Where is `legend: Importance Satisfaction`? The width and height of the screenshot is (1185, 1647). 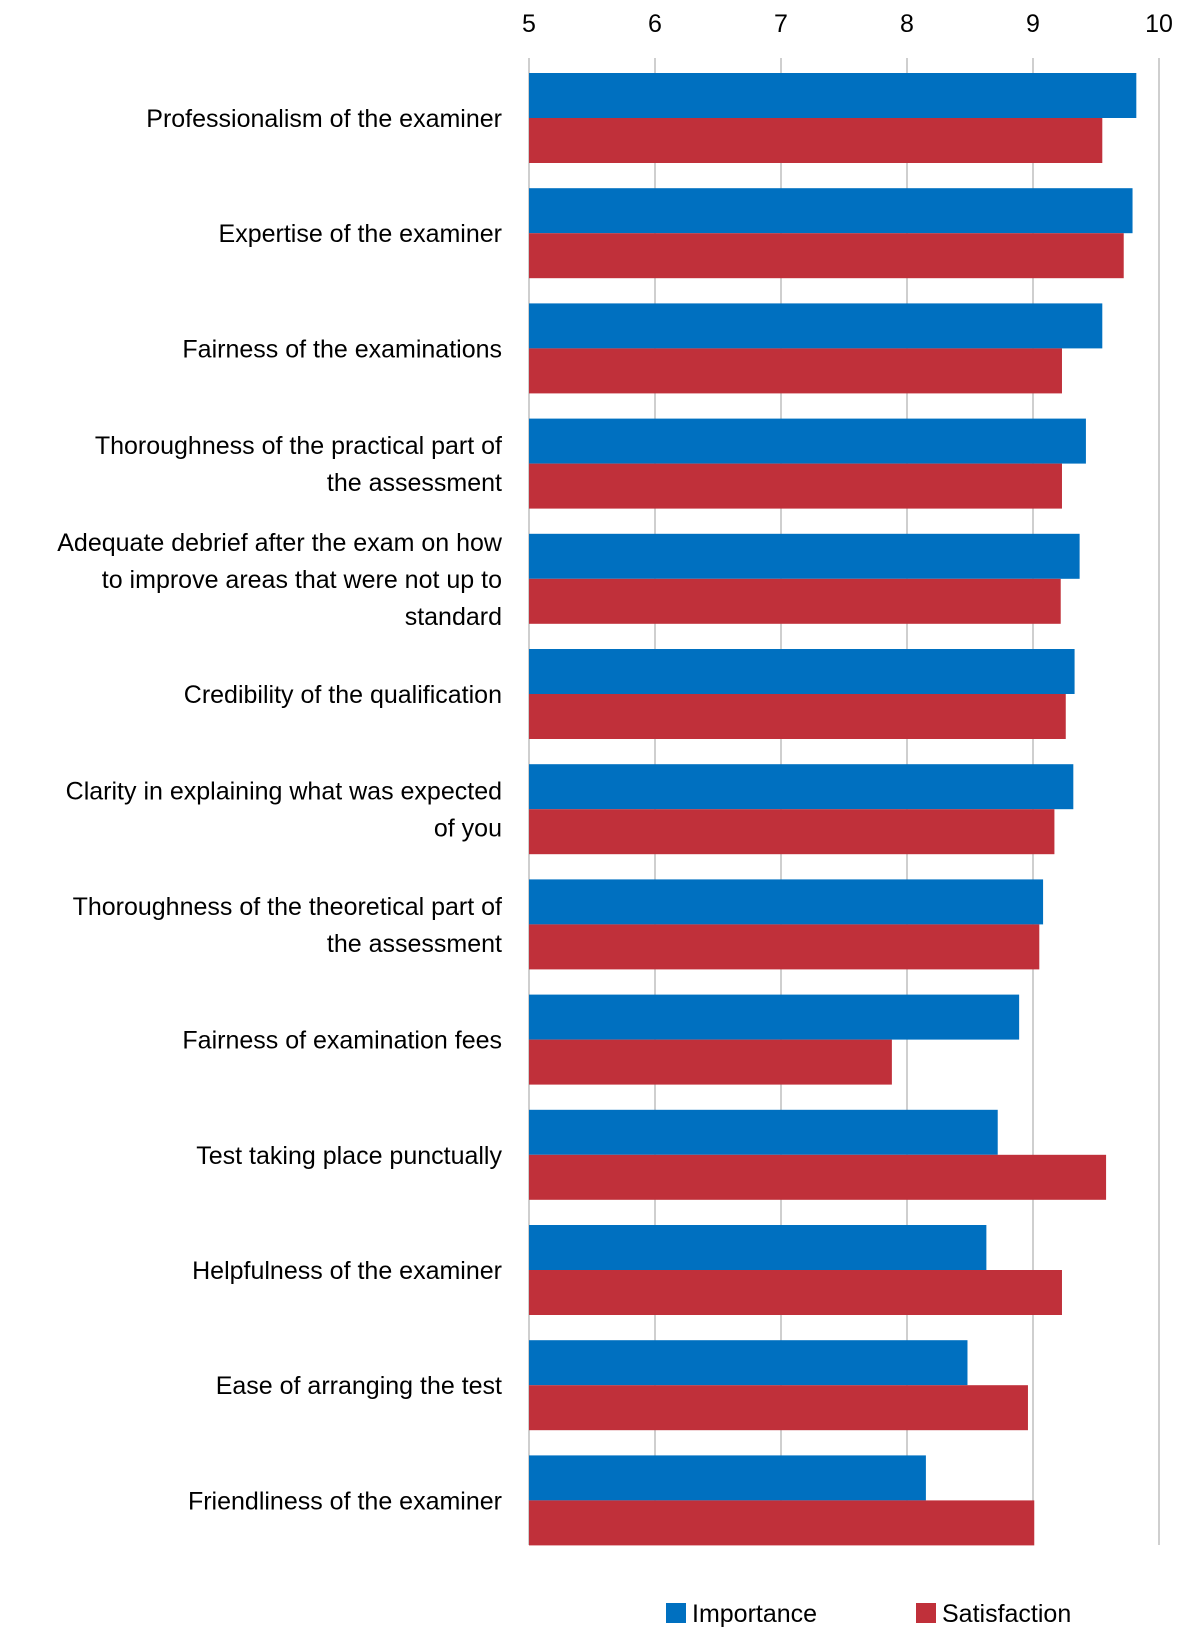 legend: Importance Satisfaction is located at coordinates (868, 1614).